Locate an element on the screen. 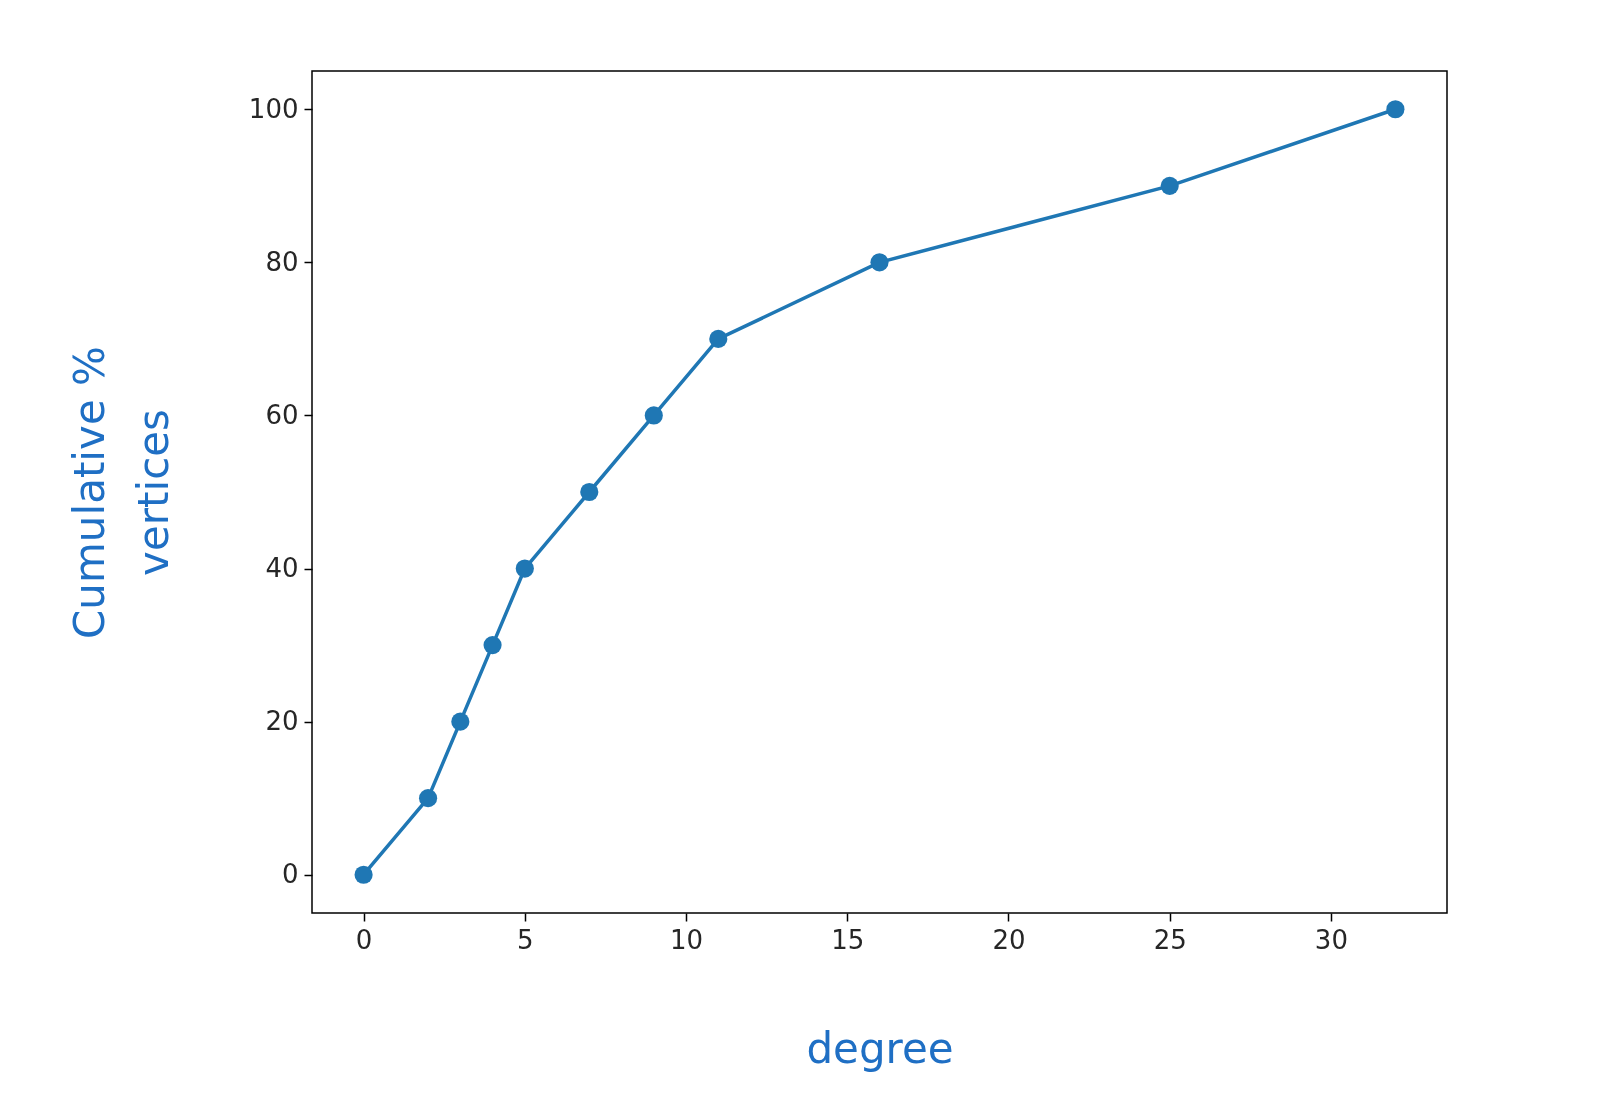 Image resolution: width=1601 pixels, height=1107 pixels. y-tick-label: 0 is located at coordinates (290, 874).